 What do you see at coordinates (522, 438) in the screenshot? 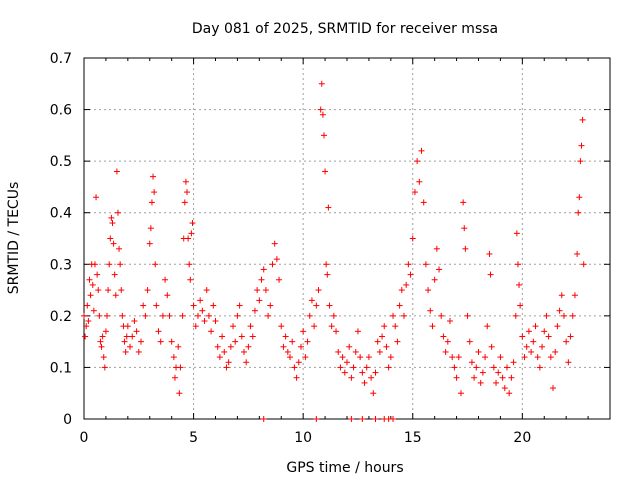
I see `x-tick-label: 20` at bounding box center [522, 438].